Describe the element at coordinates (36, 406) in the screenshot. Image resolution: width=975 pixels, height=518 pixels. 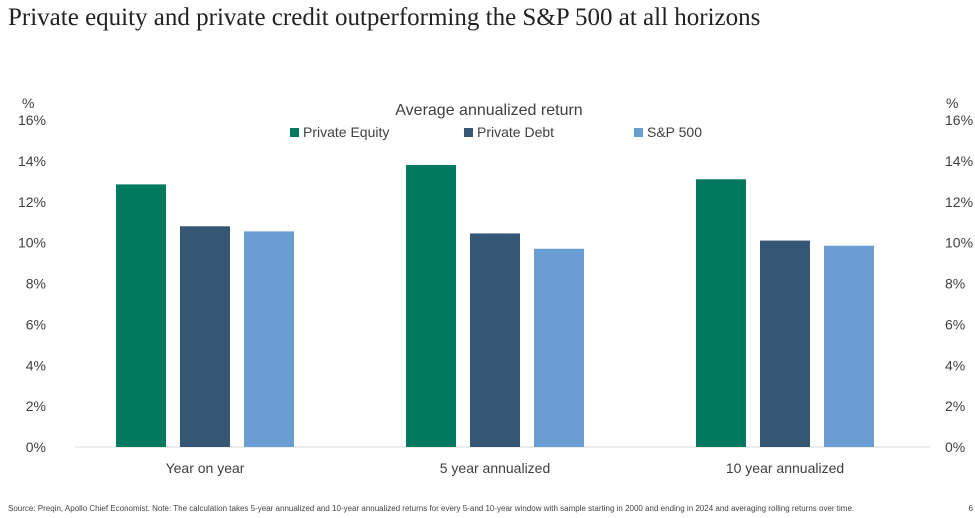
I see `y-tick-label-left: 2%` at that location.